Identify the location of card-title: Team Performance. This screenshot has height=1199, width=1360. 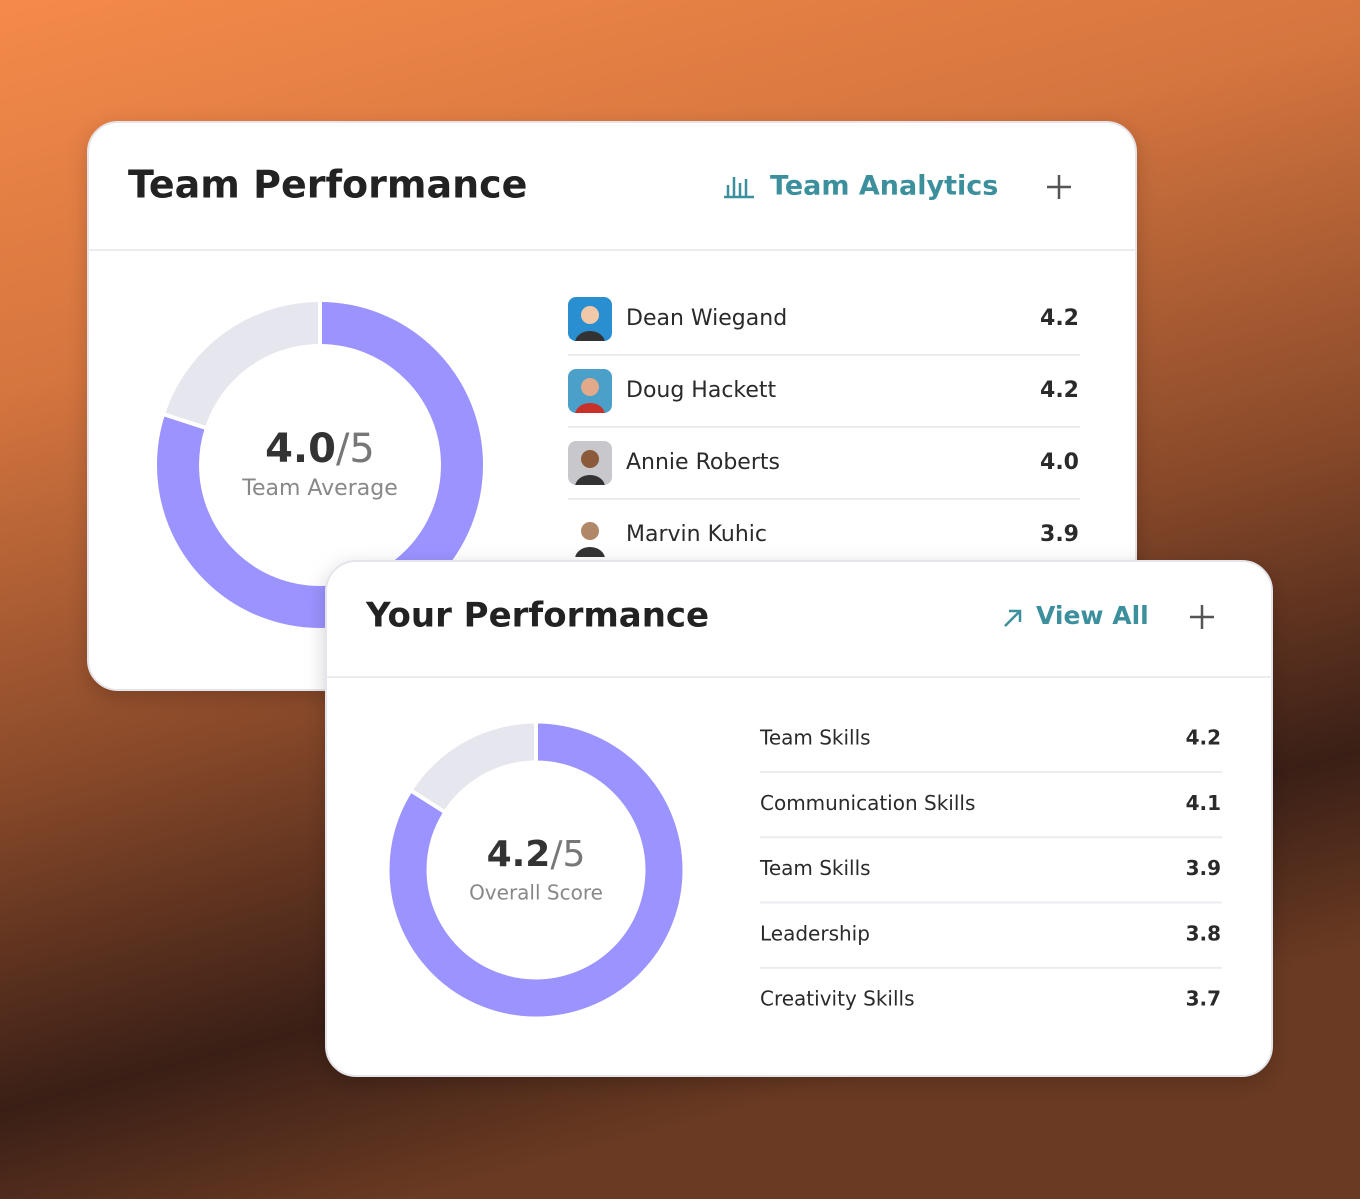
(327, 185).